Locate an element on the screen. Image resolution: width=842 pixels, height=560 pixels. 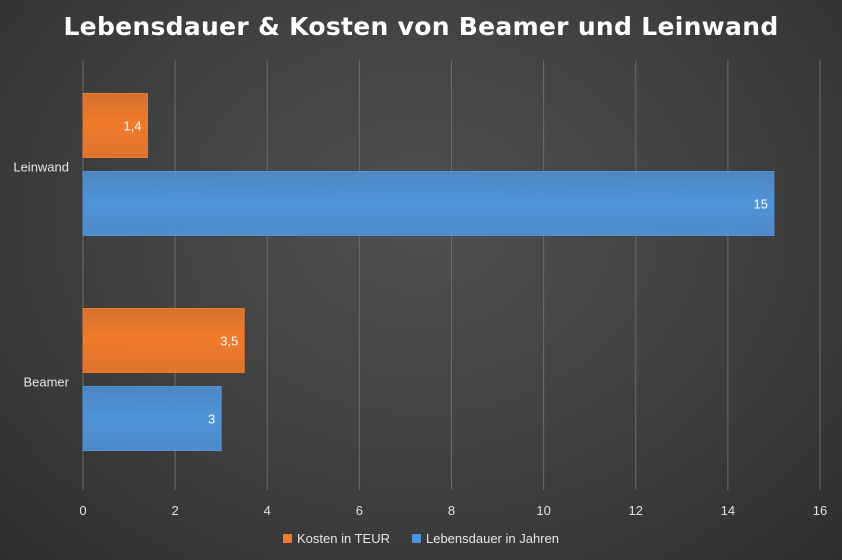
bar-kosten-leinwand is located at coordinates (115, 125).